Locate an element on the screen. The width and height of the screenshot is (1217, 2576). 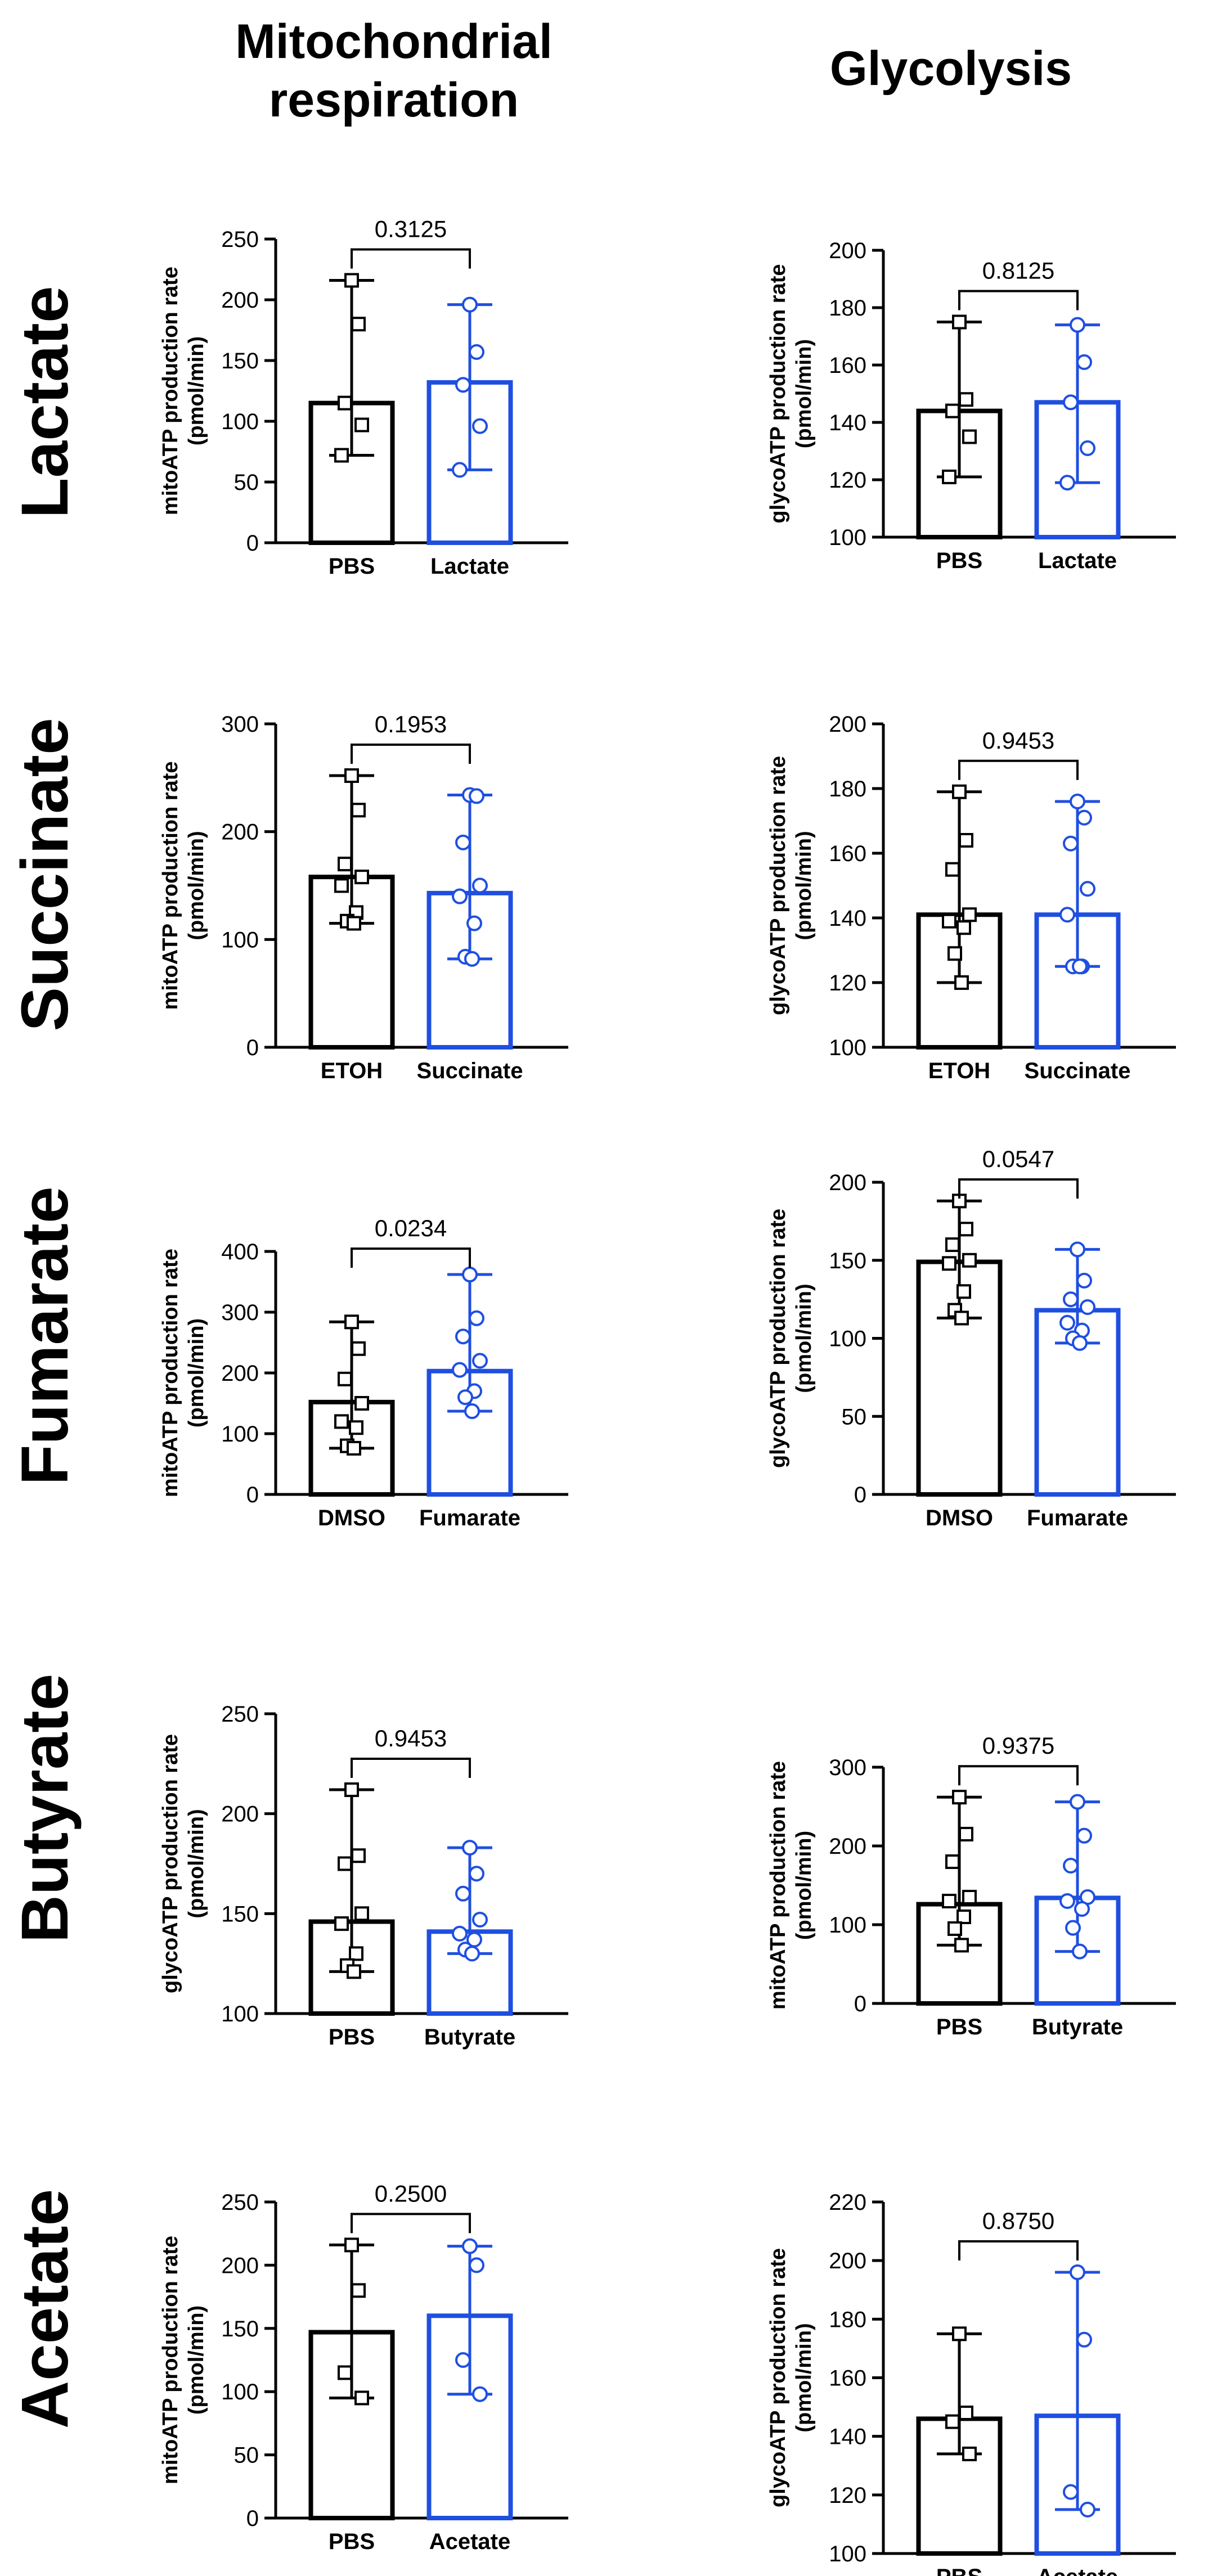
column-title-glyco: Glycolysis is located at coordinates (950, 69).